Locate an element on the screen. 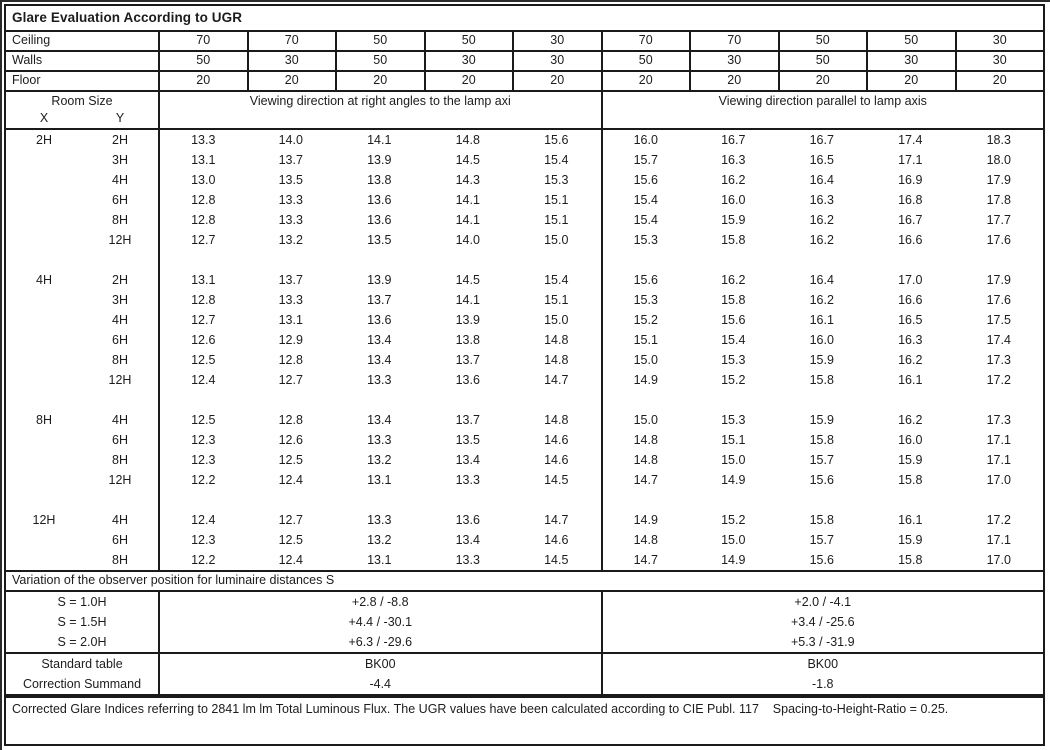 The image size is (1050, 750). surface-label: Walls is located at coordinates (27, 60).